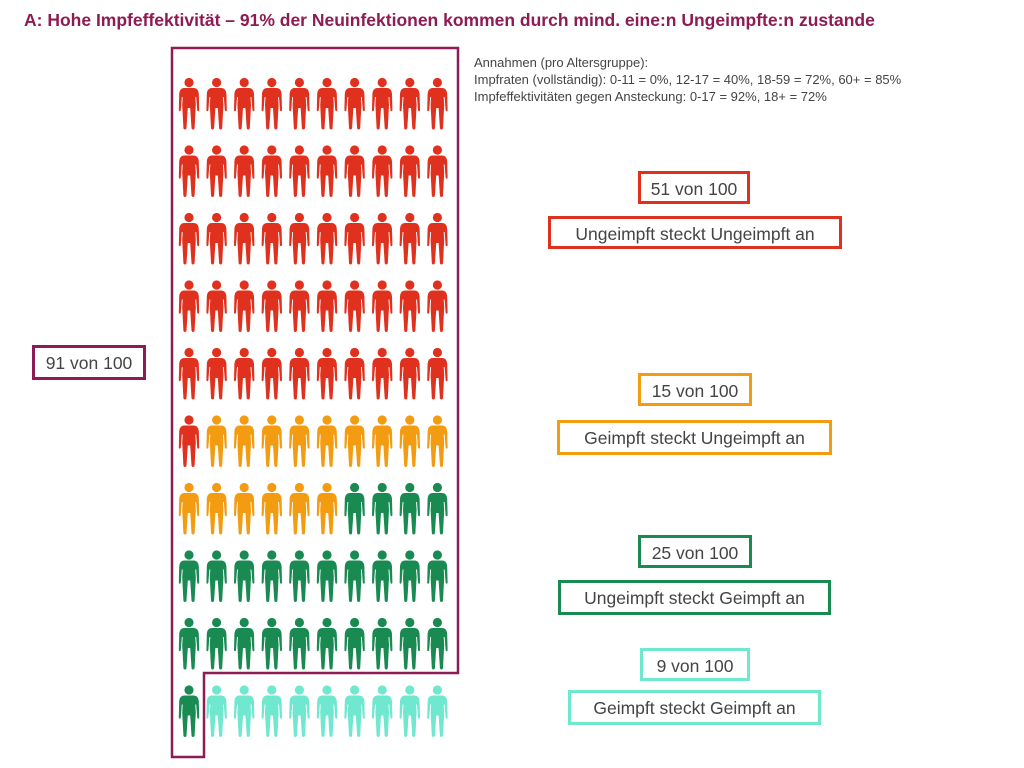 The image size is (1024, 768). Describe the element at coordinates (694, 597) in the screenshot. I see `group-ungeimpft-geimpft-label: Ungeimpft steckt Geimpft an` at that location.